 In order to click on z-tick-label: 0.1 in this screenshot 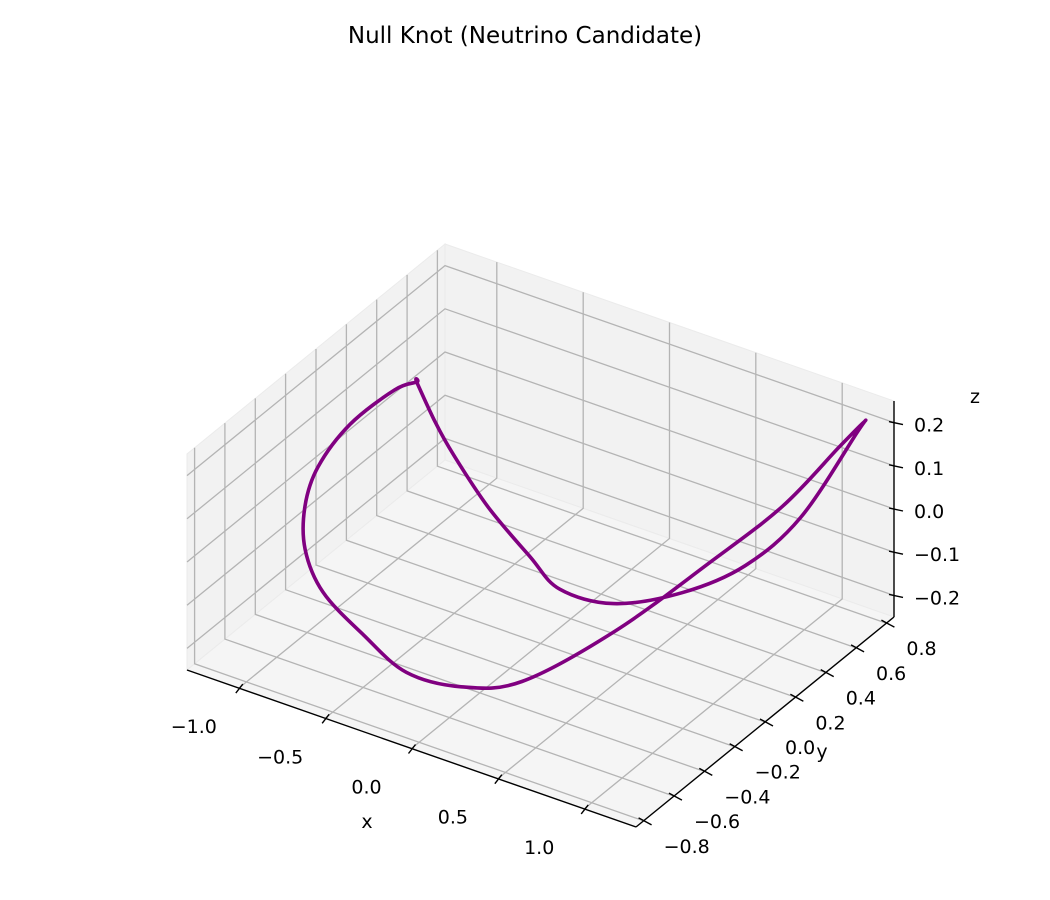, I will do `click(929, 469)`.